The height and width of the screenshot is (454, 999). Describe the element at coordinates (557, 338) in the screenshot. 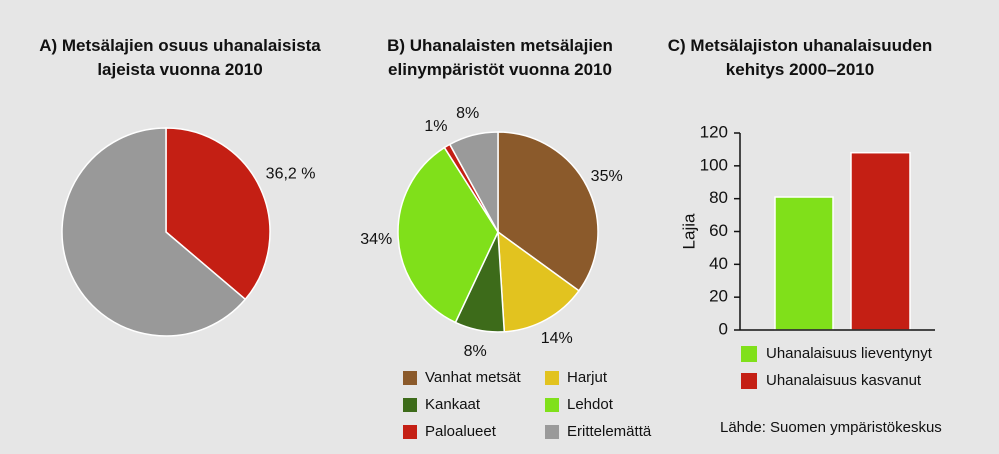

I see `data-label: 14%` at that location.